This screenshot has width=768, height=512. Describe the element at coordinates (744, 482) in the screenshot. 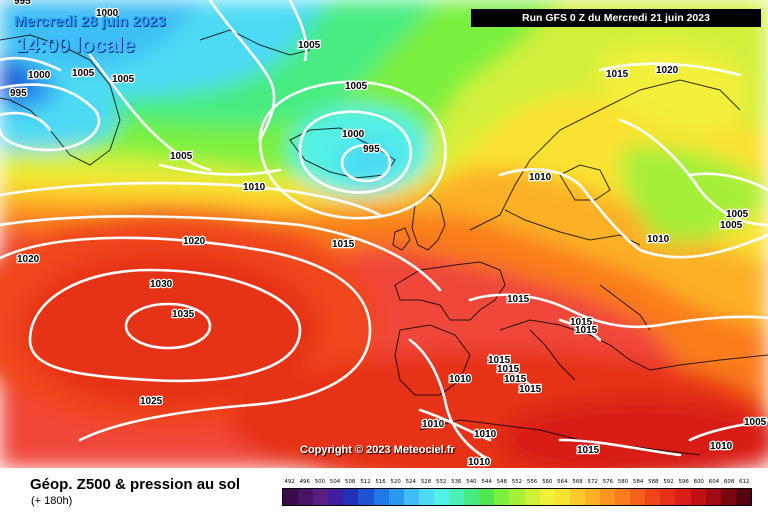

I see `scale-label: 612` at that location.